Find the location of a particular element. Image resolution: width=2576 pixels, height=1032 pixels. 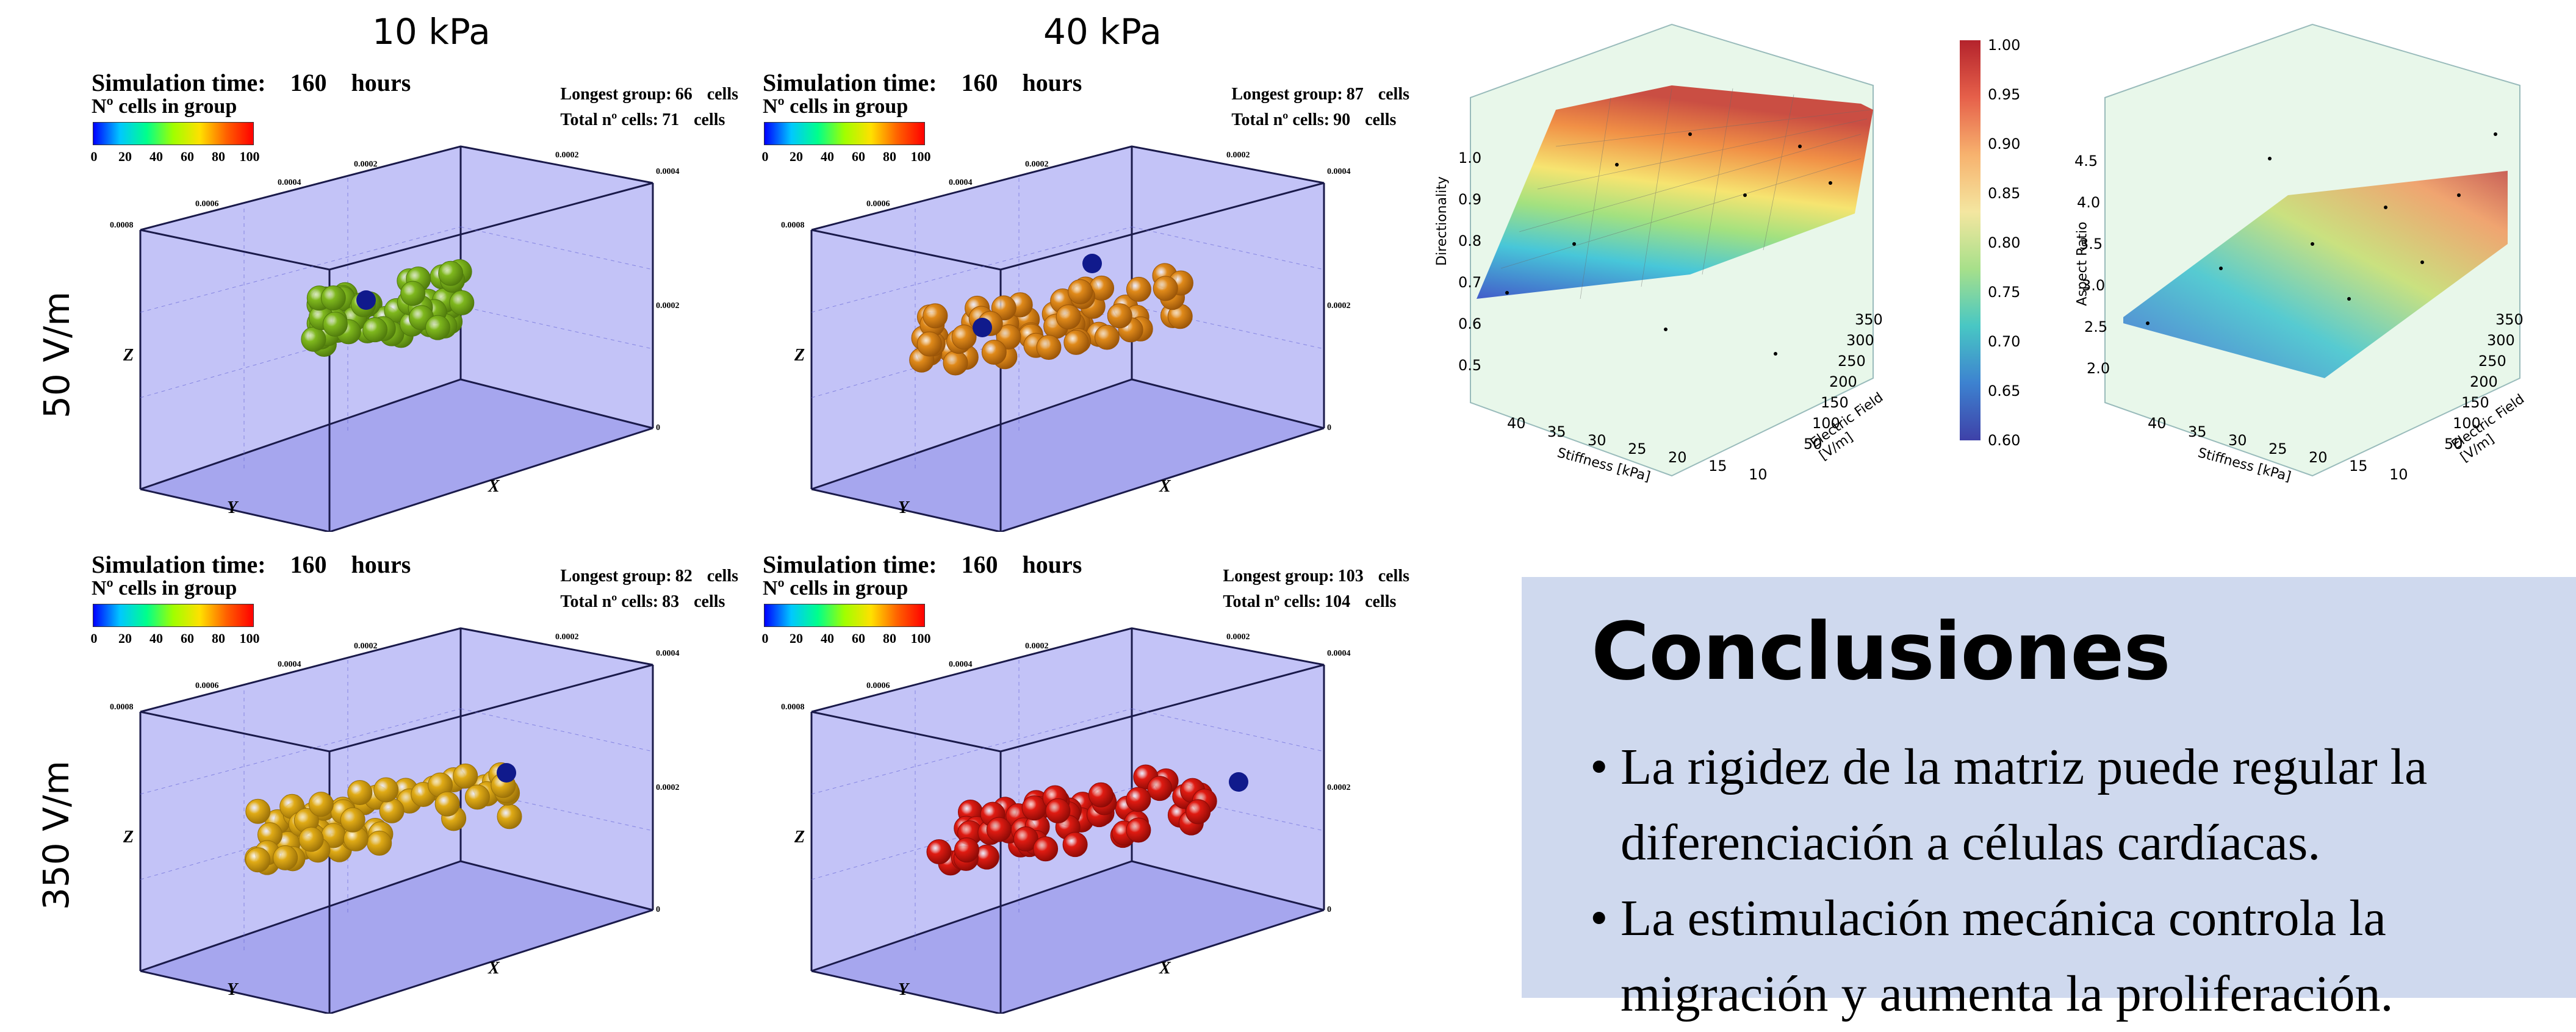

axis-tick-label: 2.0 is located at coordinates (2098, 368).